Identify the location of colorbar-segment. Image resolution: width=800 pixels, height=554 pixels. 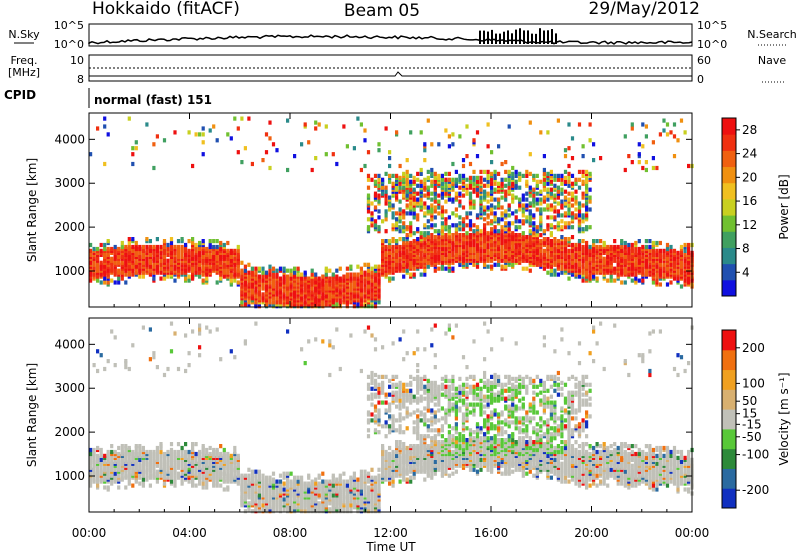
(729, 142).